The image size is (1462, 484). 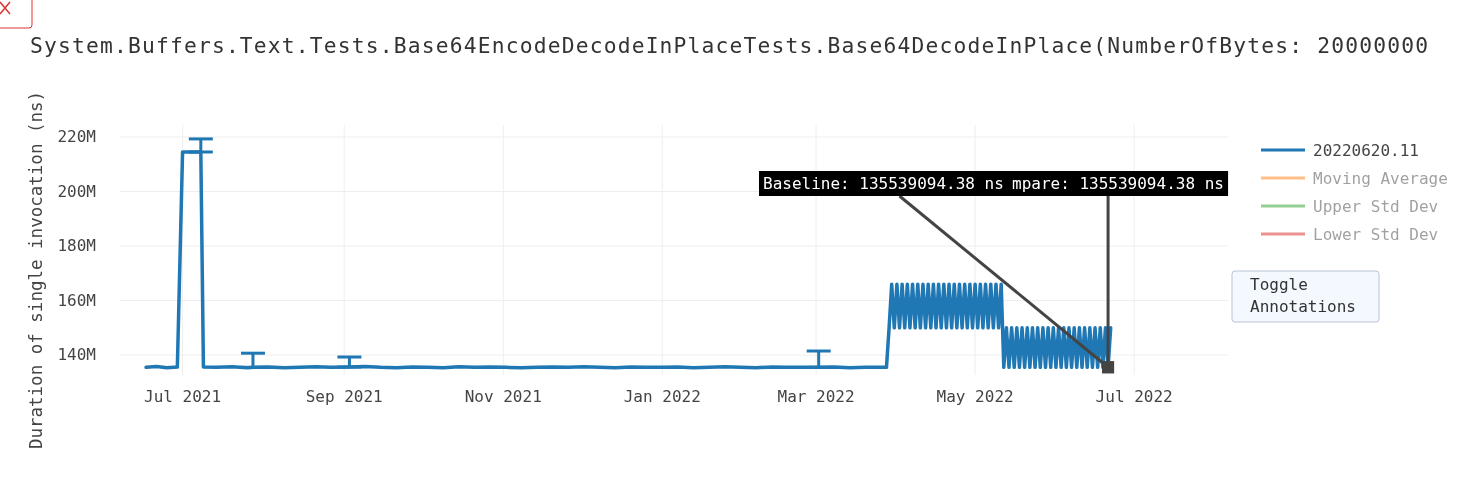 I want to click on y-tick-label: 220M, so click(x=76, y=136).